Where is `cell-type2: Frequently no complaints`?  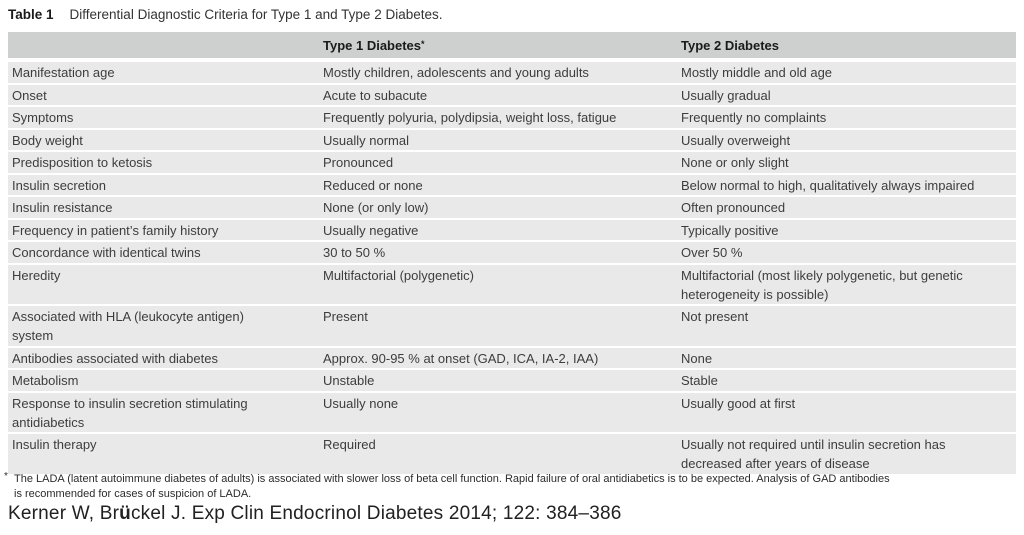
cell-type2: Frequently no complaints is located at coordinates (846, 118).